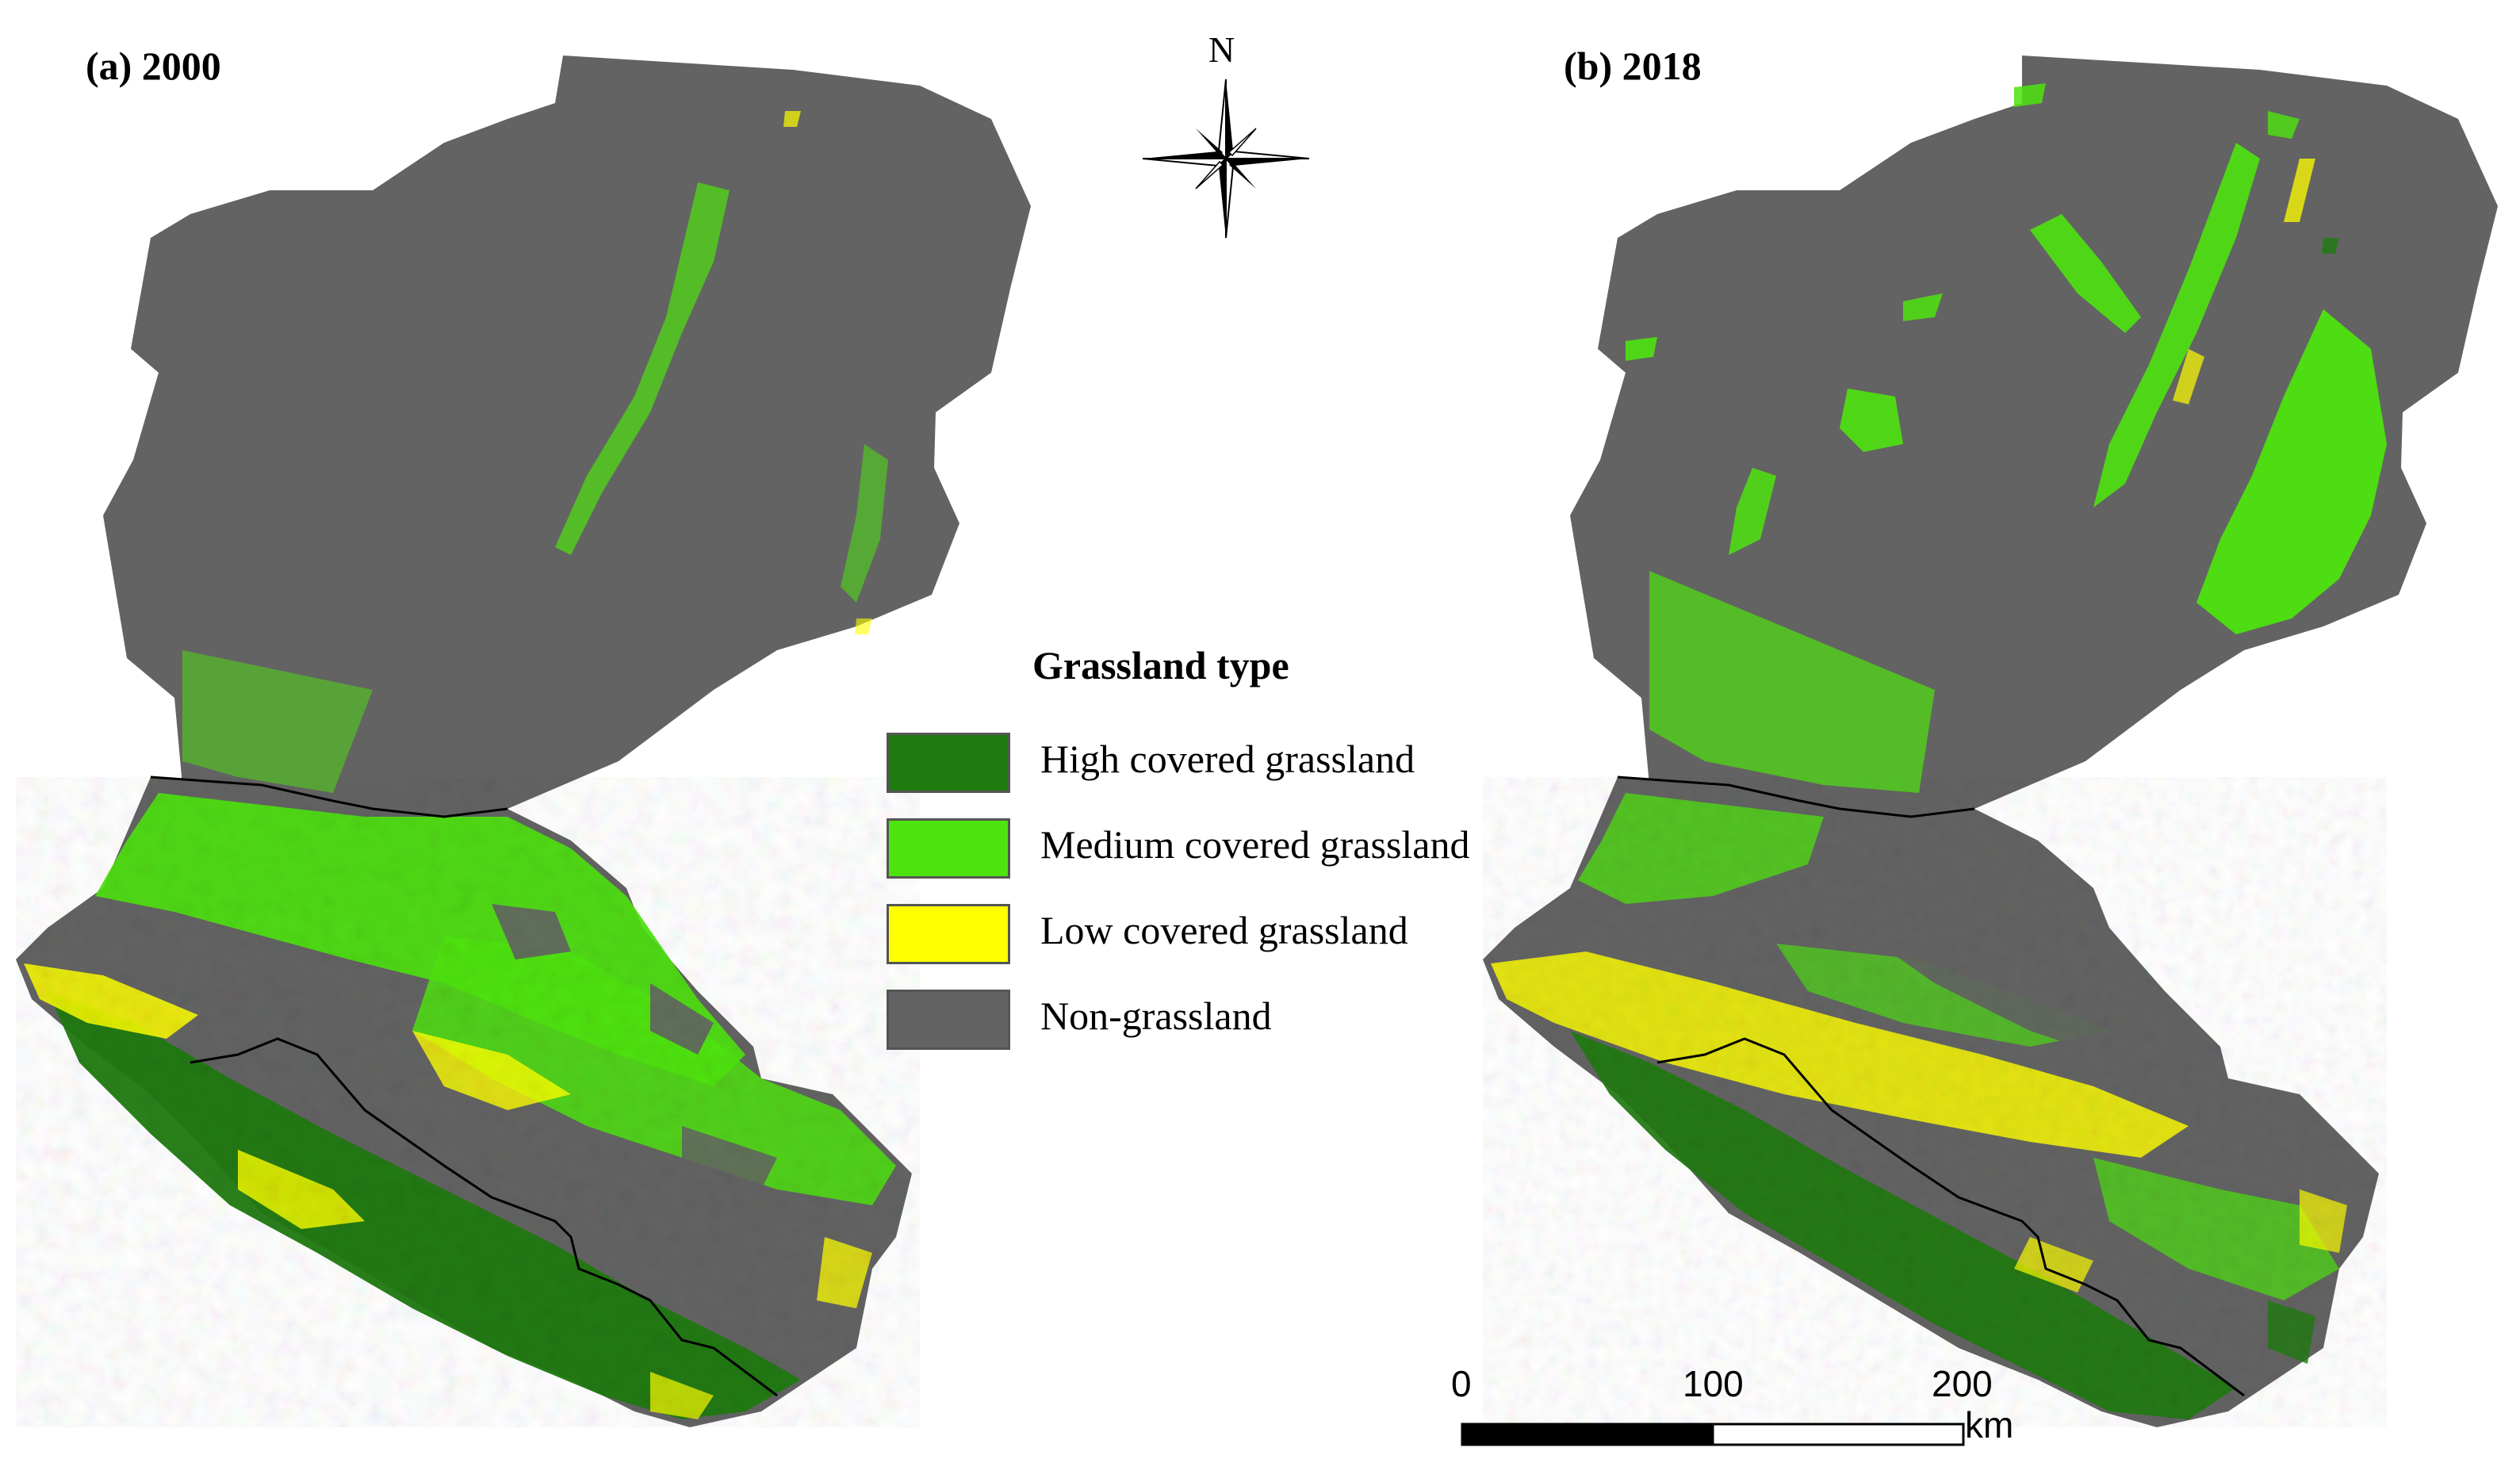  Describe the element at coordinates (948, 1020) in the screenshot. I see `legend-swatch-non-grassland` at that location.